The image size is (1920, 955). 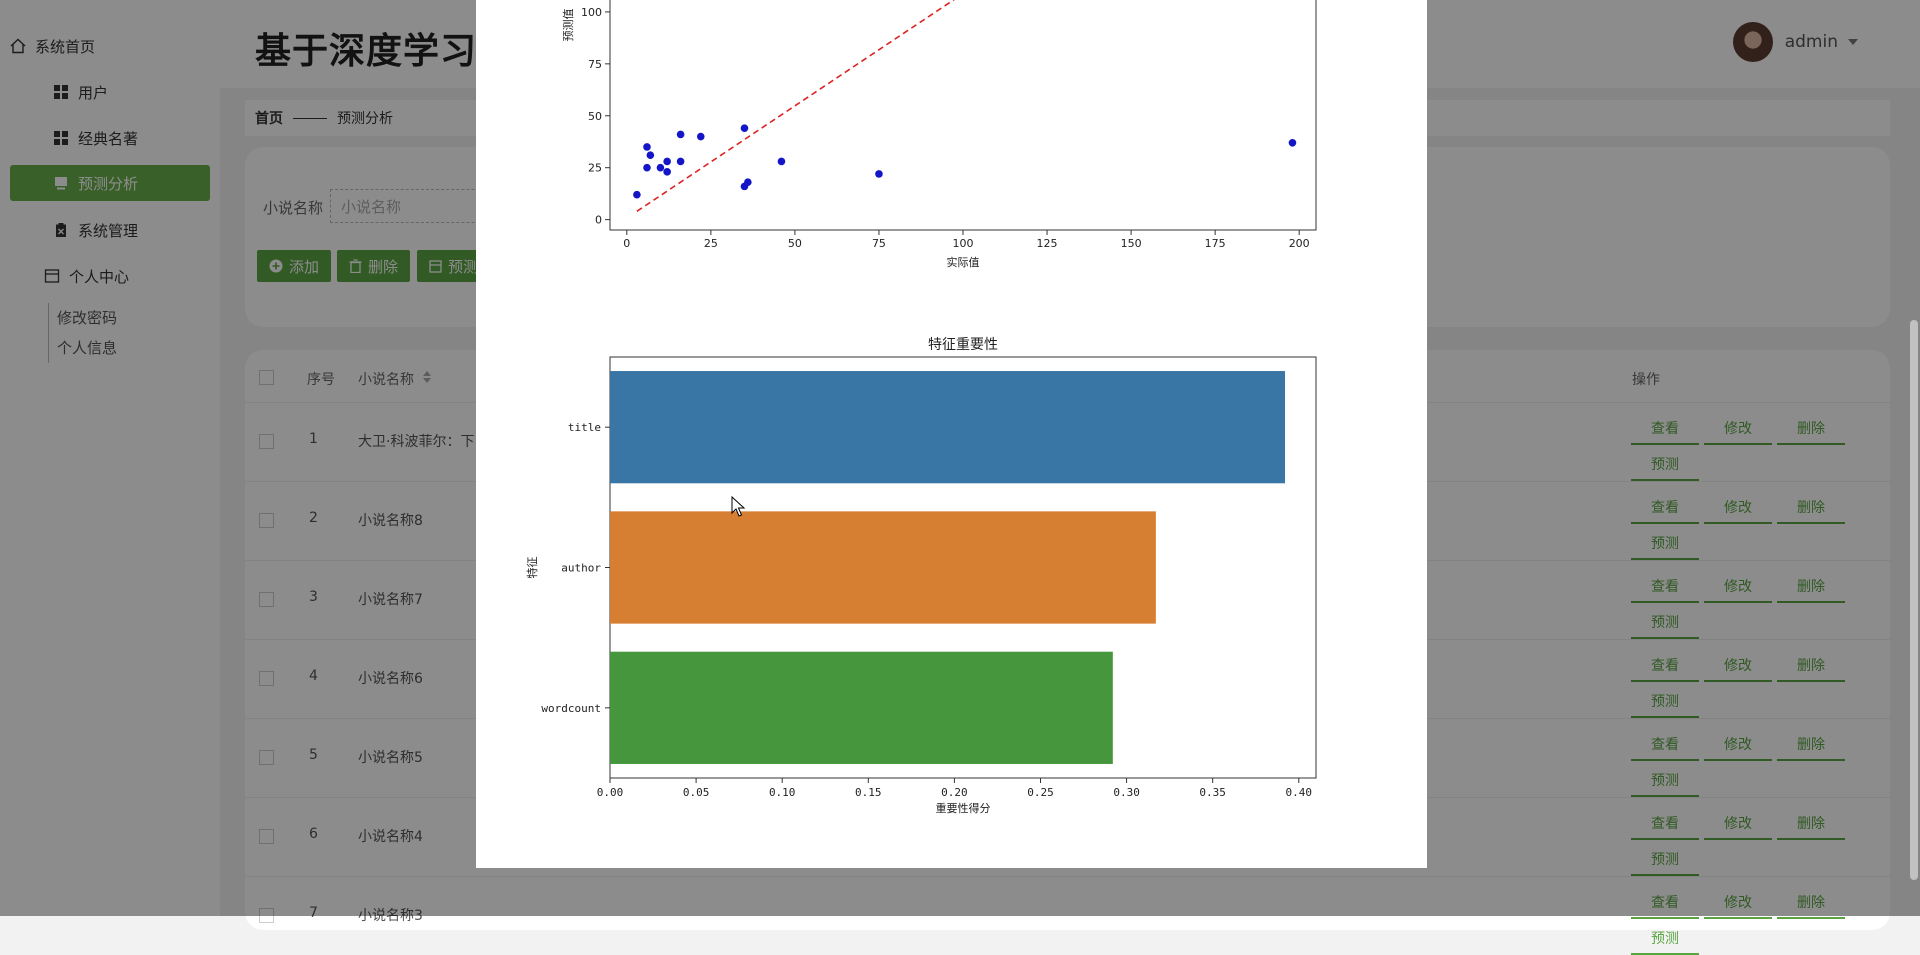 What do you see at coordinates (110, 183) in the screenshot?
I see `sidebar-item-prediction: 预测分析` at bounding box center [110, 183].